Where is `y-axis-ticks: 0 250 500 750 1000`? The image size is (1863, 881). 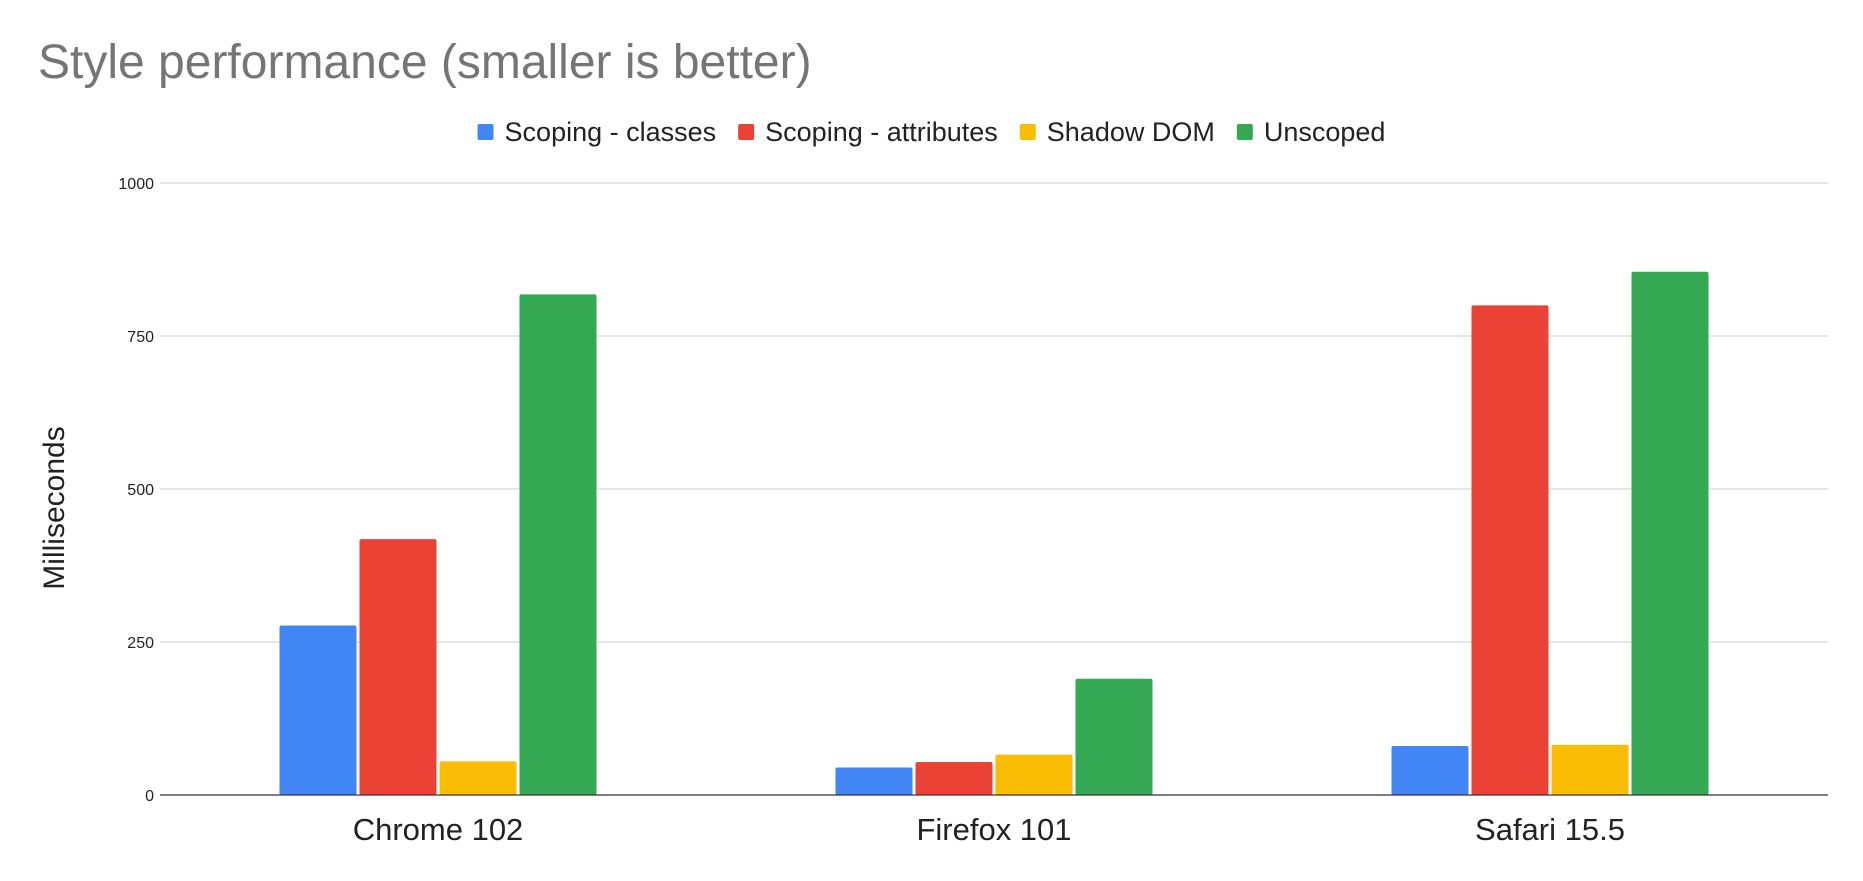
y-axis-ticks: 0 250 500 750 1000 is located at coordinates (136, 490).